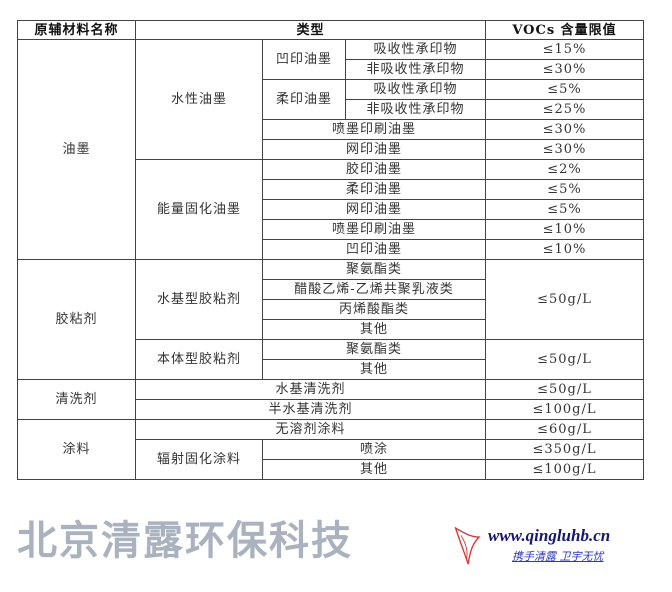 Image resolution: width=672 pixels, height=592 pixels. I want to click on table-row: 网印油墨 ≤5%, so click(331, 209).